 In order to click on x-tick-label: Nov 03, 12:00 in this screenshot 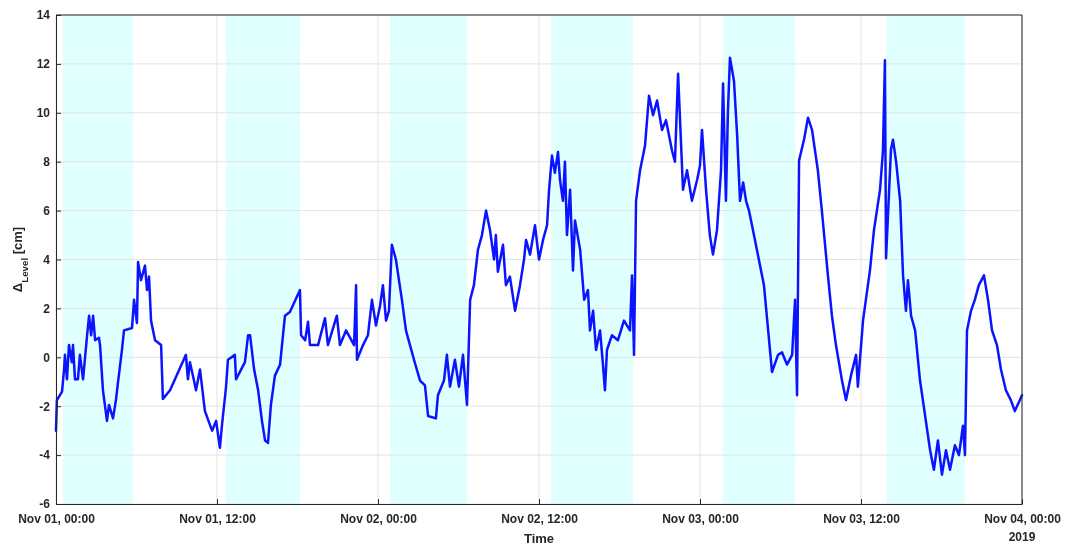, I will do `click(862, 518)`.